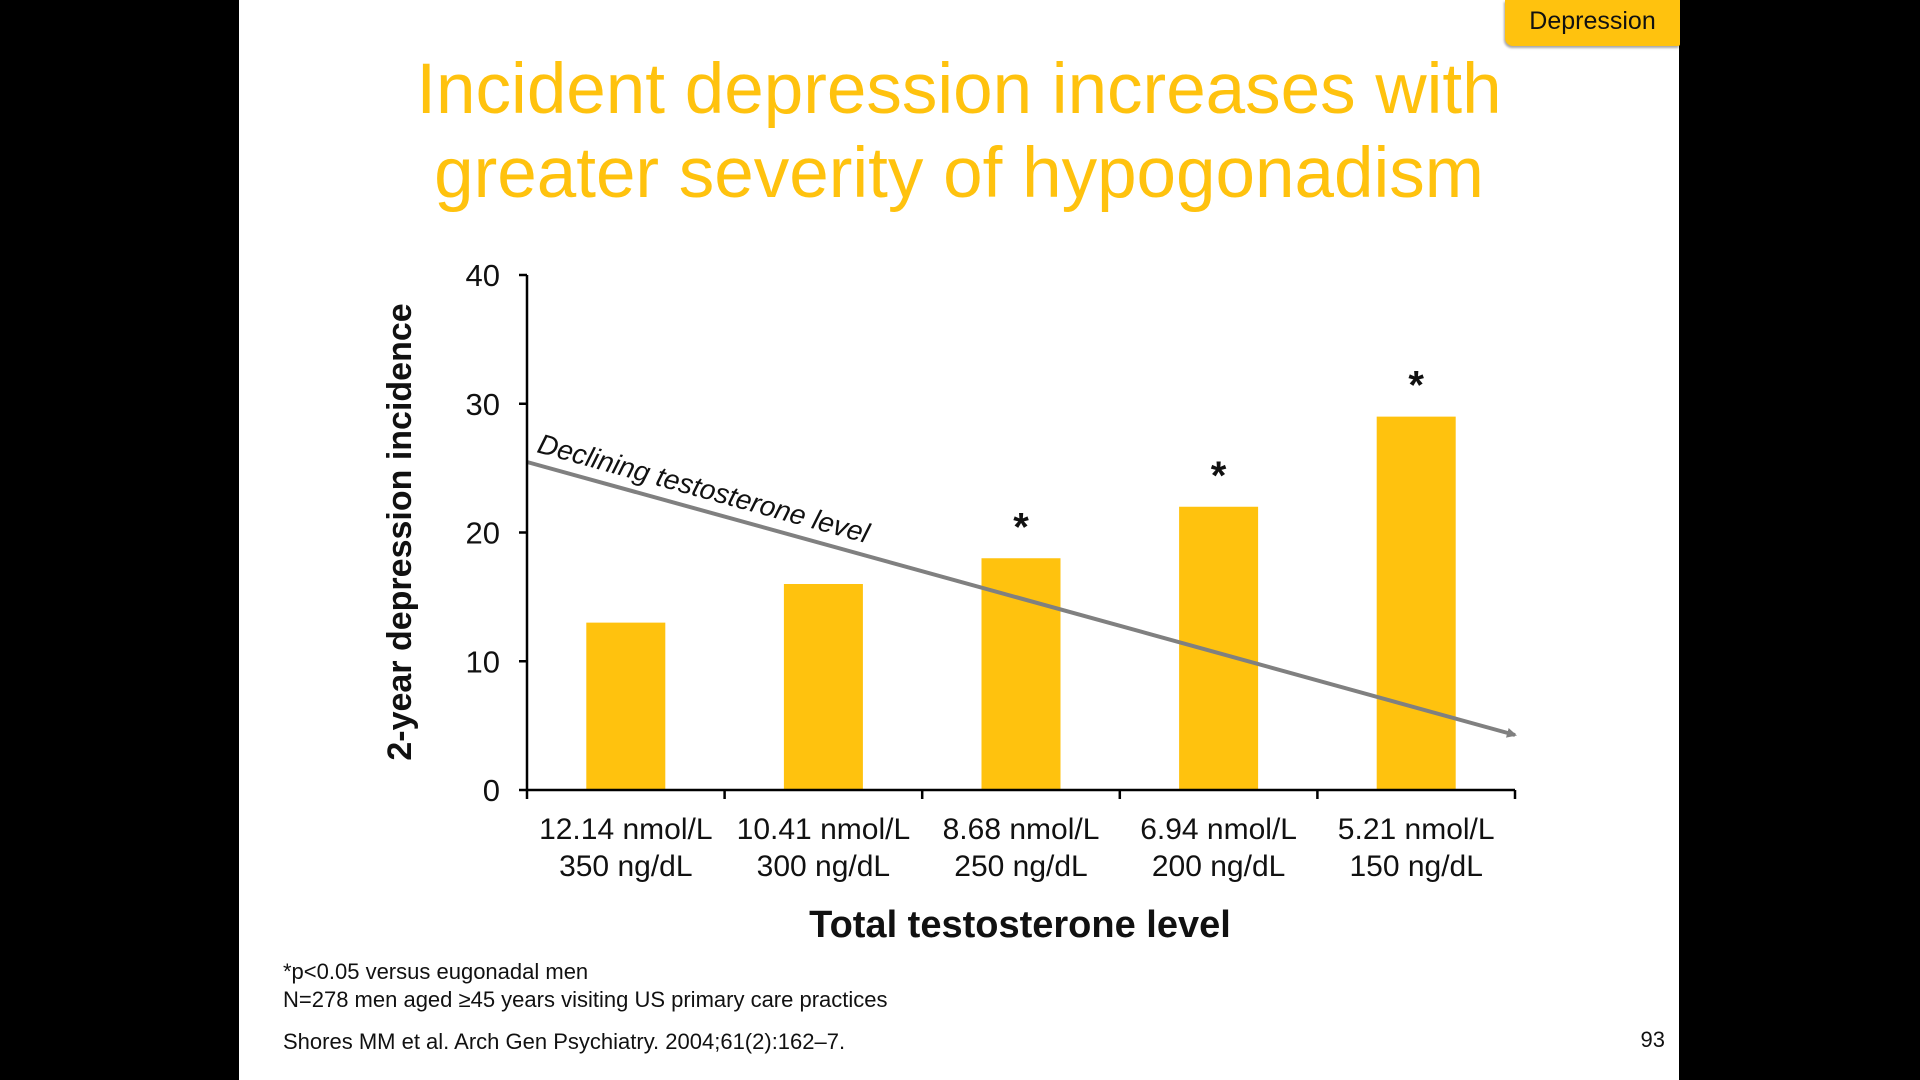 The width and height of the screenshot is (1920, 1080). I want to click on footnote-significance: *p<0.05 versus eugonadal men, so click(436, 971).